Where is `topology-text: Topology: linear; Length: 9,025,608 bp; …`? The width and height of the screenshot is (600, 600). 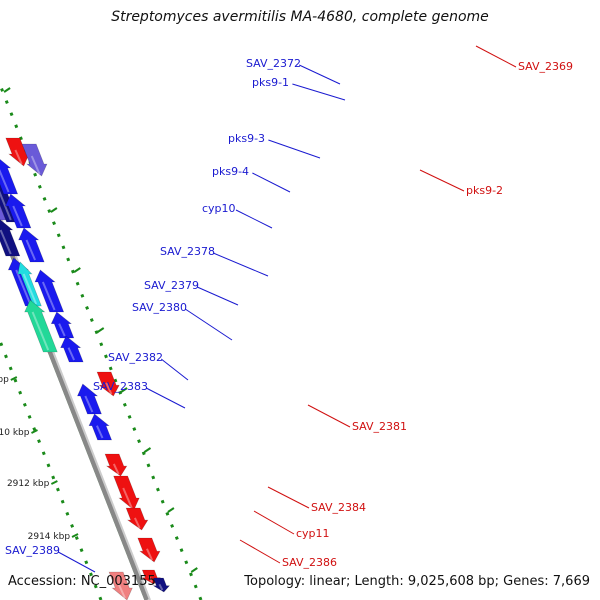 topology-text: Topology: linear; Length: 9,025,608 bp; … is located at coordinates (417, 581).